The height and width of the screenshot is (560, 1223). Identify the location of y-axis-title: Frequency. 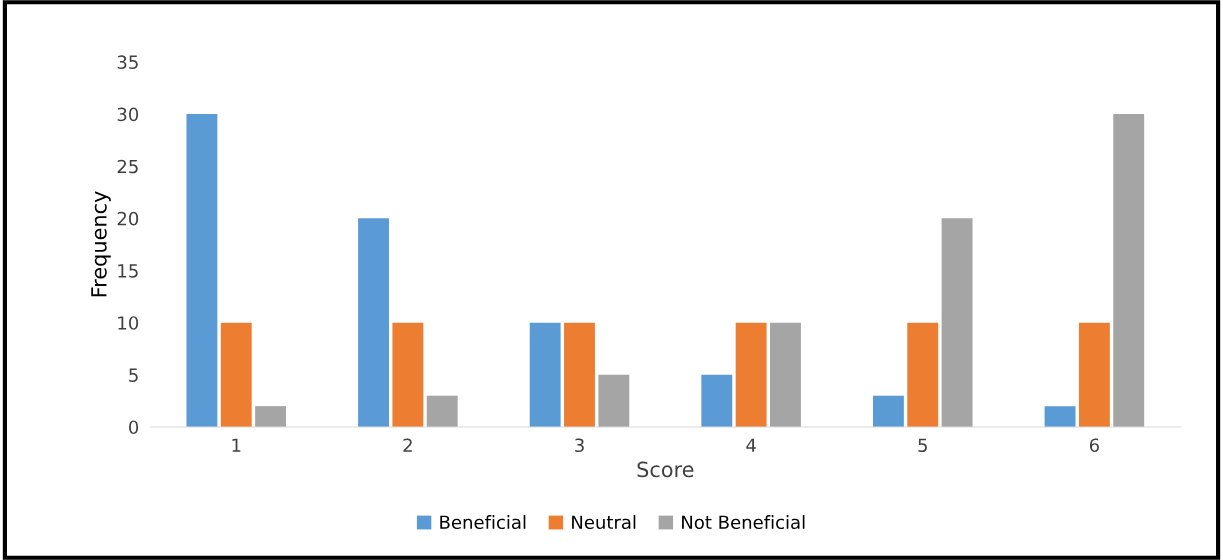
(101, 244).